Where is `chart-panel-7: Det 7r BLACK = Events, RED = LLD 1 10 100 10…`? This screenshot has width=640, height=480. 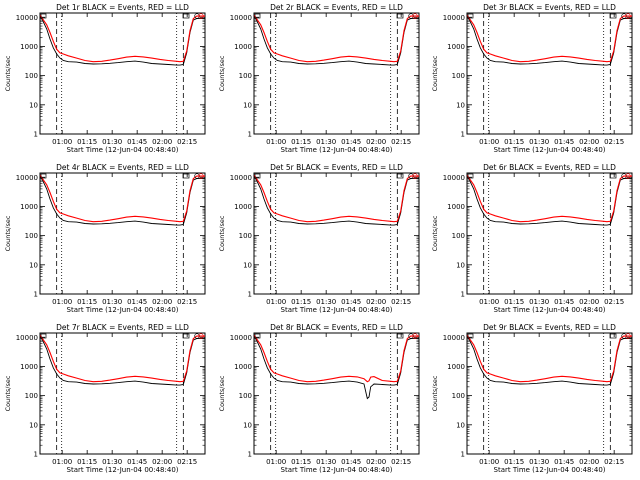 chart-panel-7: Det 7r BLACK = Events, RED = LLD 1 10 100 10… is located at coordinates (105, 398).